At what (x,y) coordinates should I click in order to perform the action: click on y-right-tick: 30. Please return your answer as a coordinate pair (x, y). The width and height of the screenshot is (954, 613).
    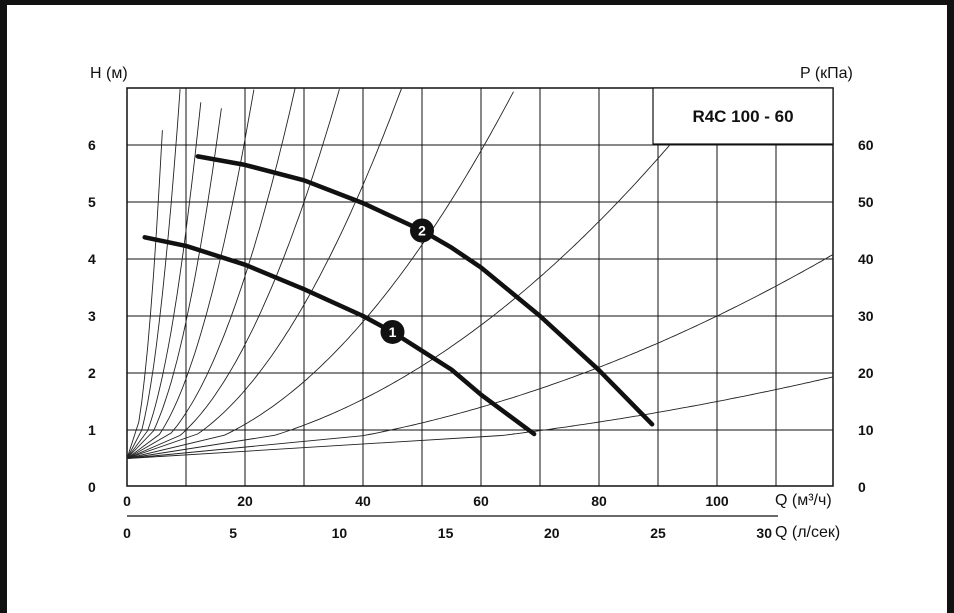
    Looking at the image, I should click on (866, 316).